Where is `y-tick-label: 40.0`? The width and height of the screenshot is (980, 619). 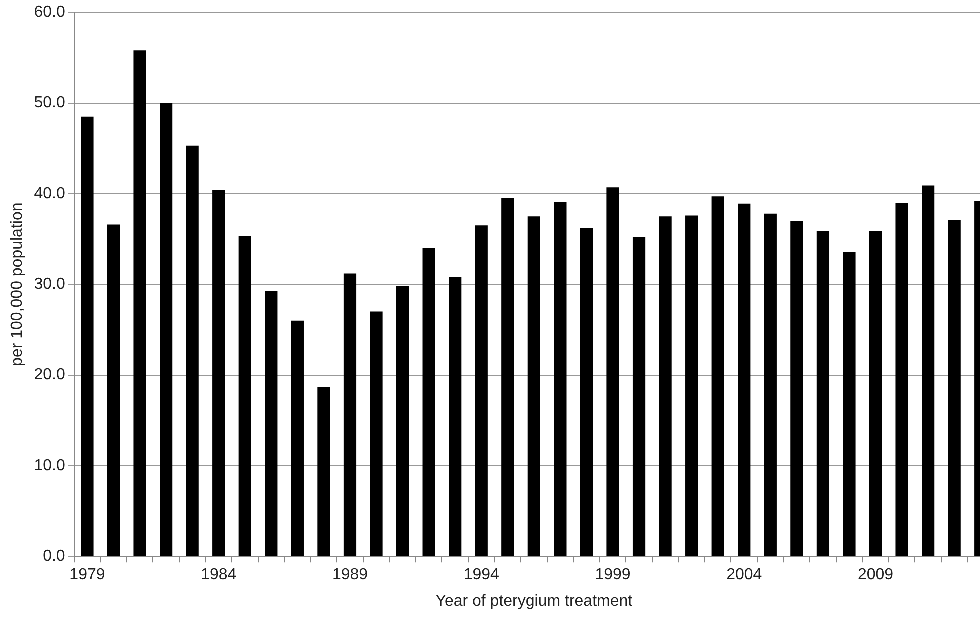
y-tick-label: 40.0 is located at coordinates (50, 193).